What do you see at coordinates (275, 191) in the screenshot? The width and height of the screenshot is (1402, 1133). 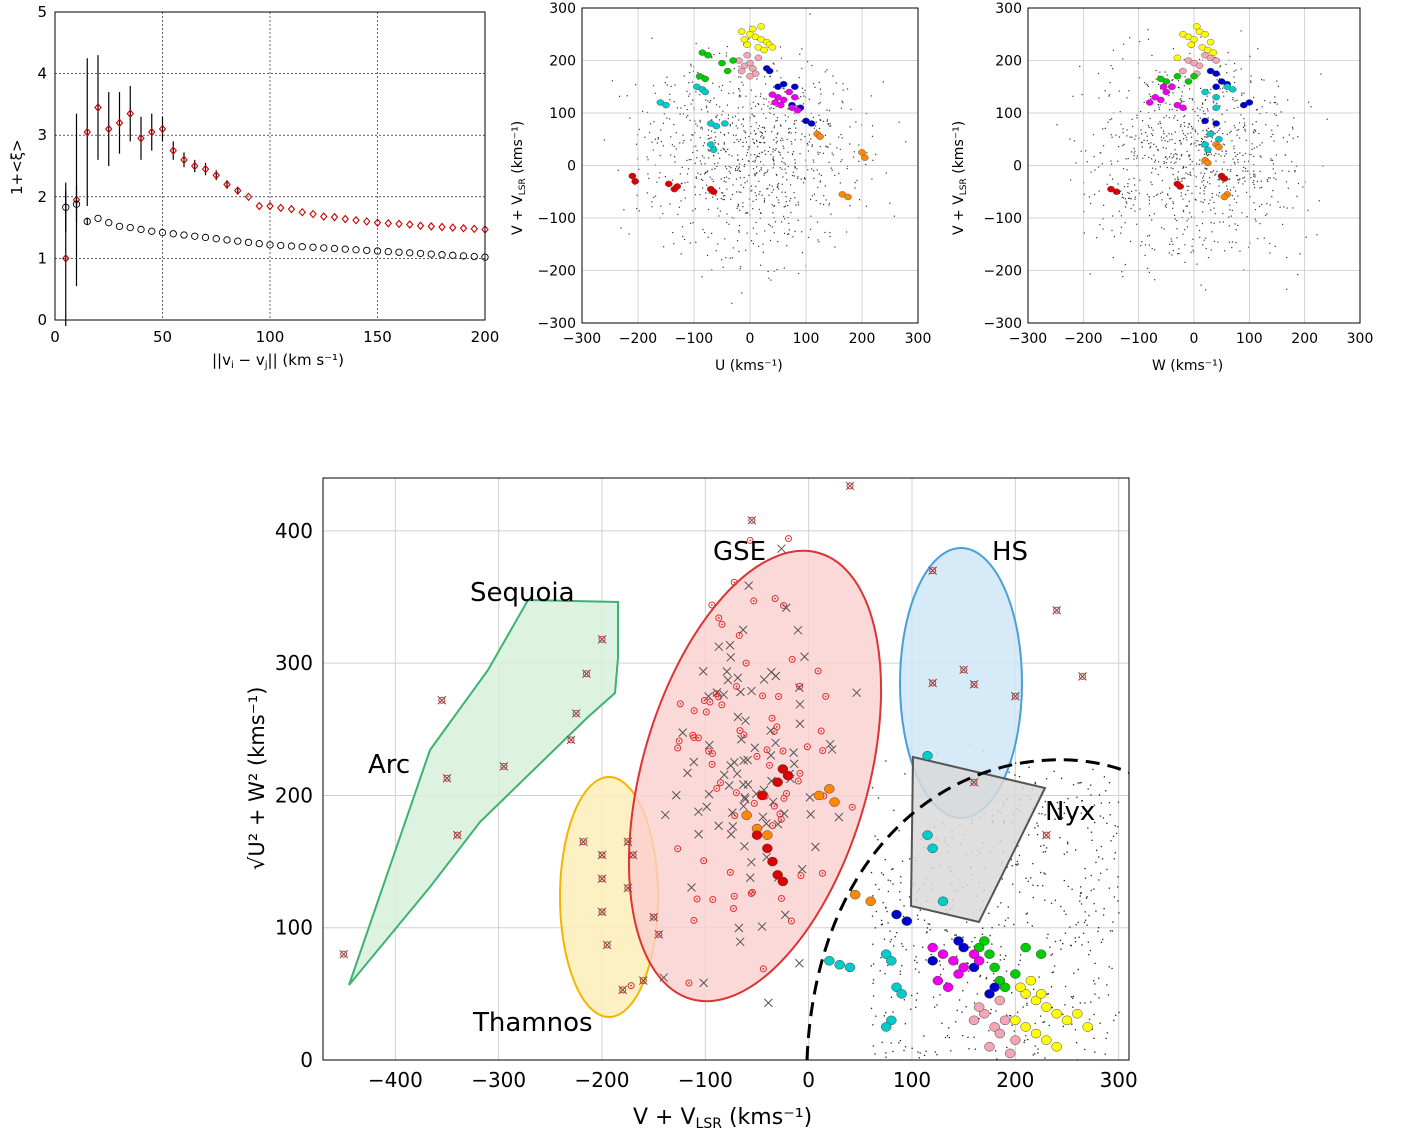 I see `p1-marks` at bounding box center [275, 191].